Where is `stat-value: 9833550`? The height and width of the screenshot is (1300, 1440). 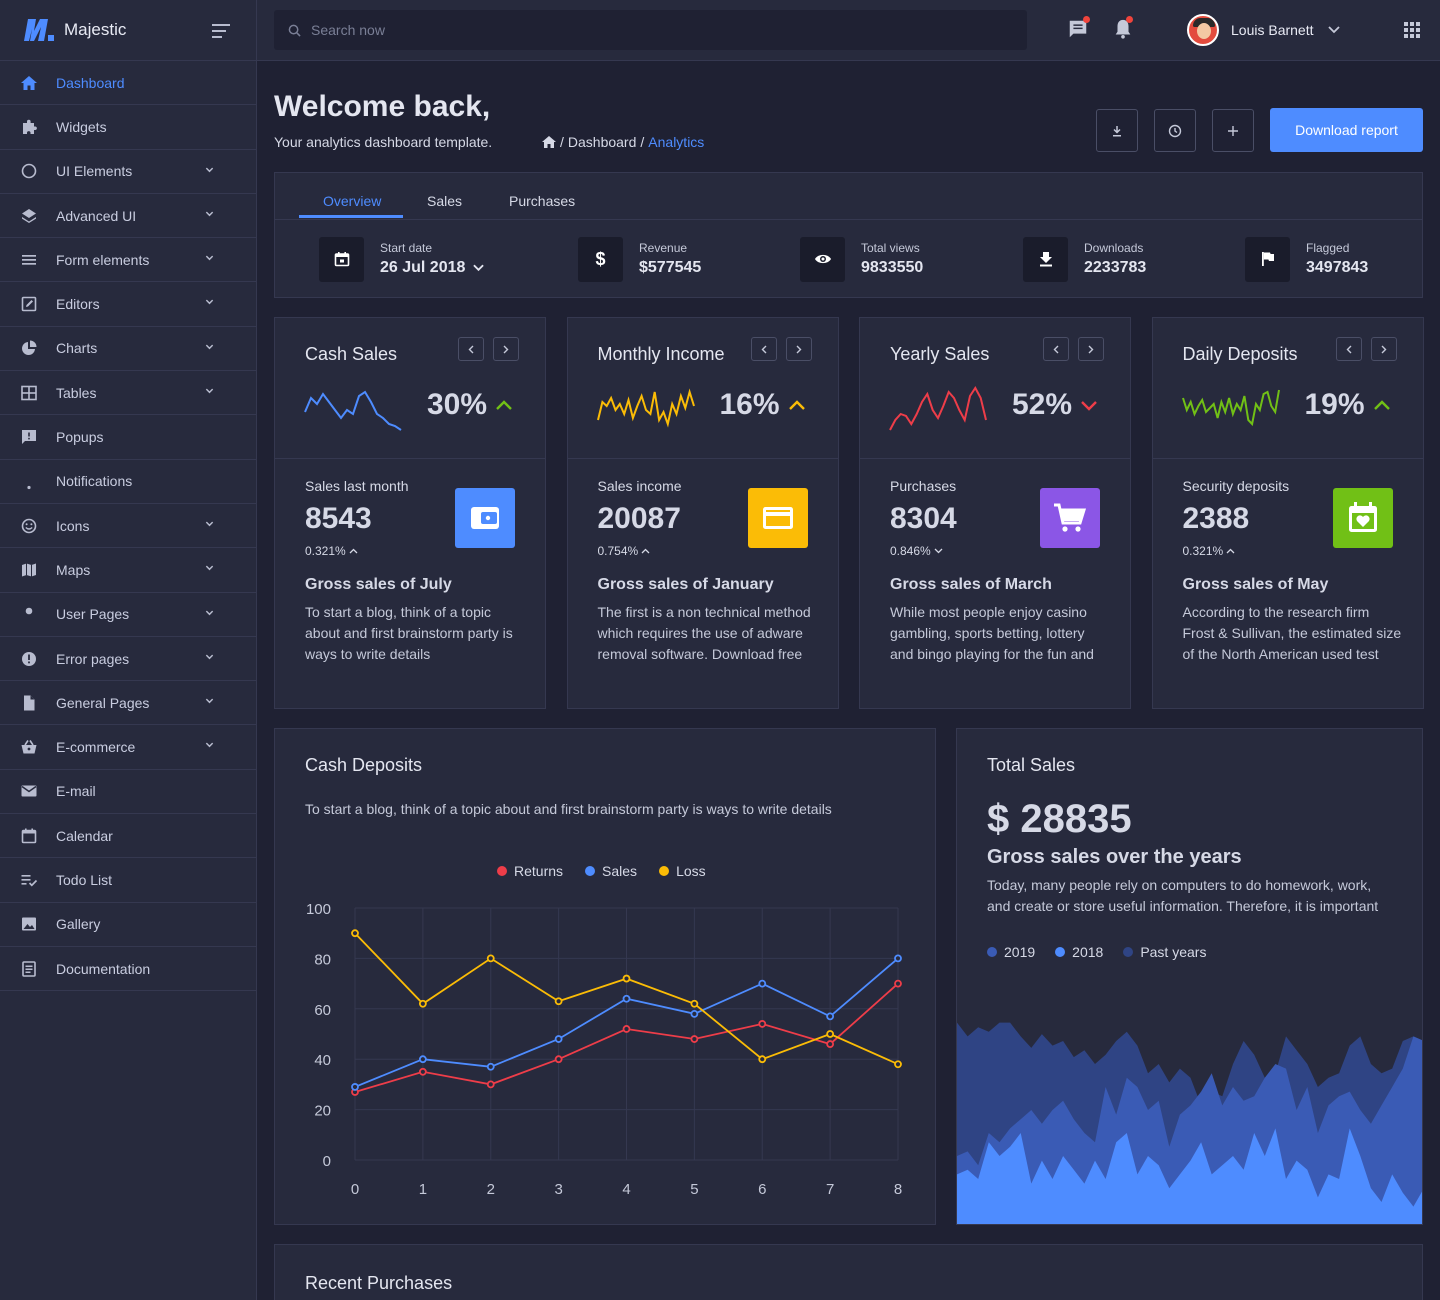
stat-value: 9833550 is located at coordinates (892, 267).